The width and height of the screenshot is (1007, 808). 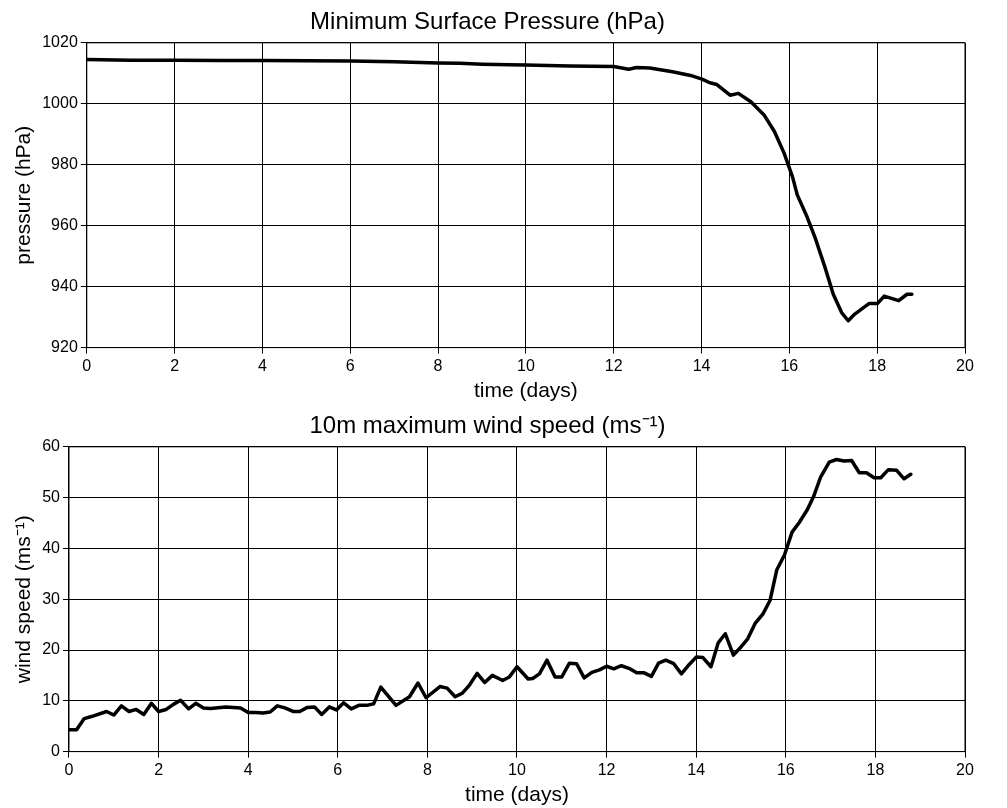 What do you see at coordinates (487, 425) in the screenshot?
I see `chart-title: 10m maximum wind speed (ms⁻¹)` at bounding box center [487, 425].